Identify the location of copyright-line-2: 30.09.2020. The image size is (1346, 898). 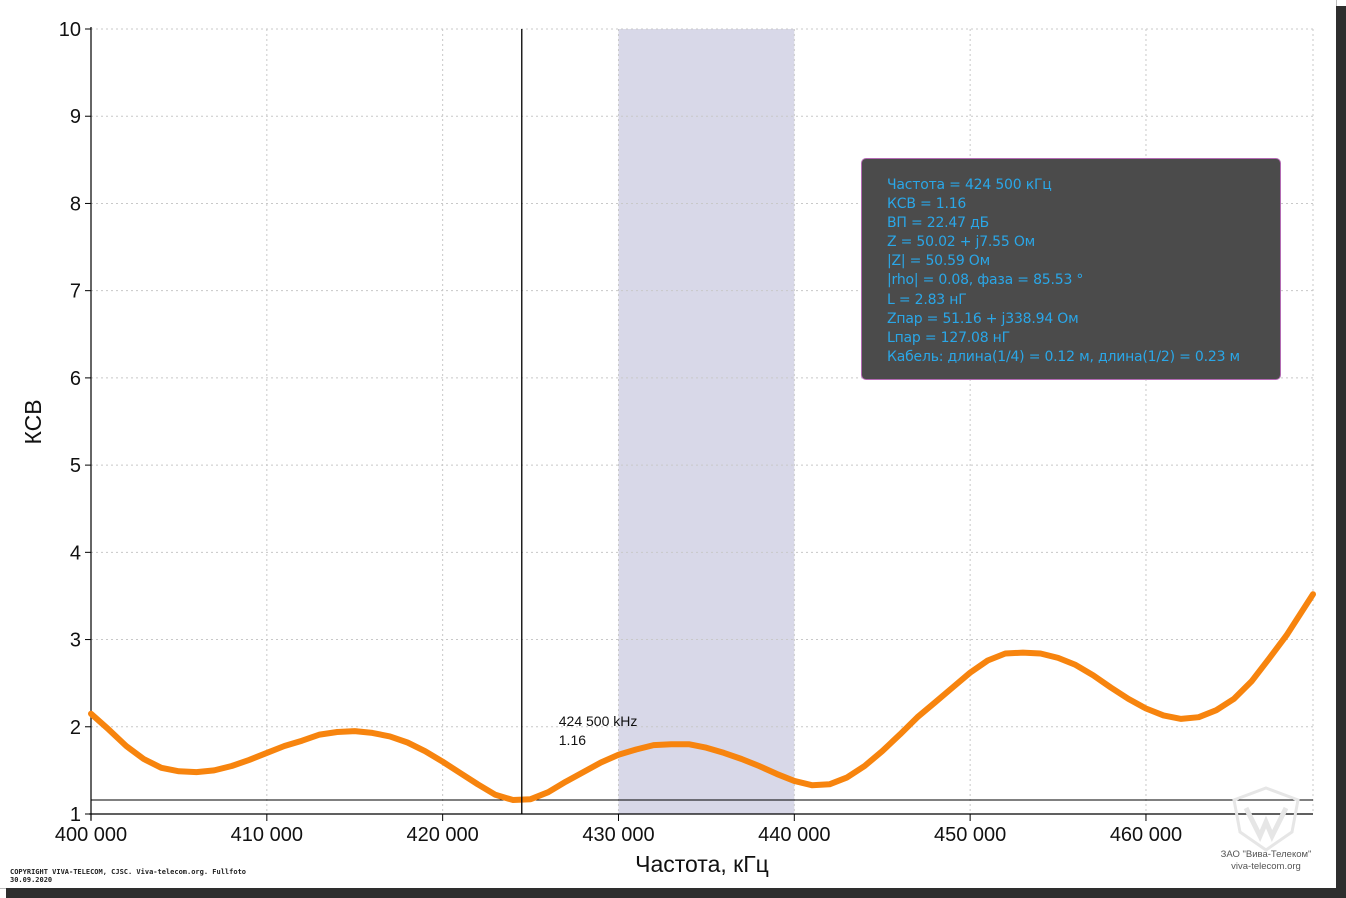
(31, 880).